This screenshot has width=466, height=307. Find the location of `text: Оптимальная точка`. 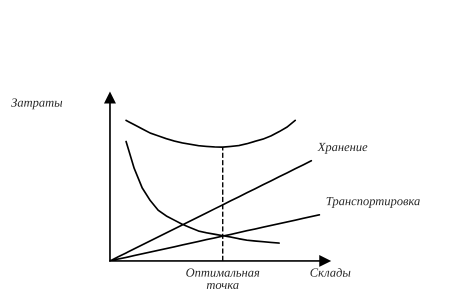

text: Оптимальная точка is located at coordinates (223, 278).